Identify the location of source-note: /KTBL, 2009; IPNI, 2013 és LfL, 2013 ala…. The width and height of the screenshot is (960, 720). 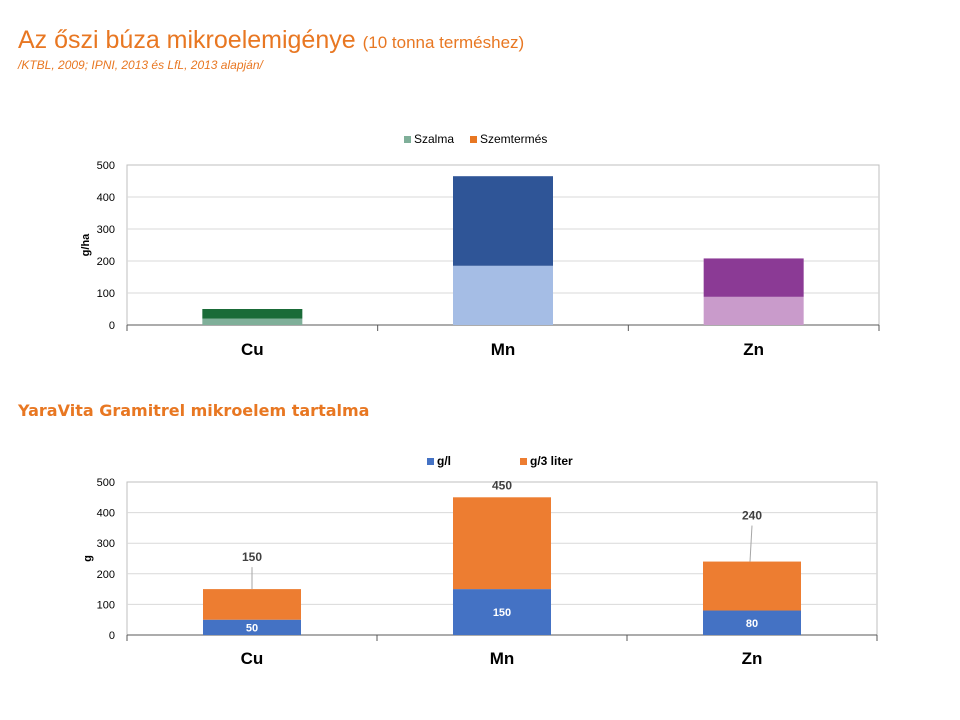
(140, 65).